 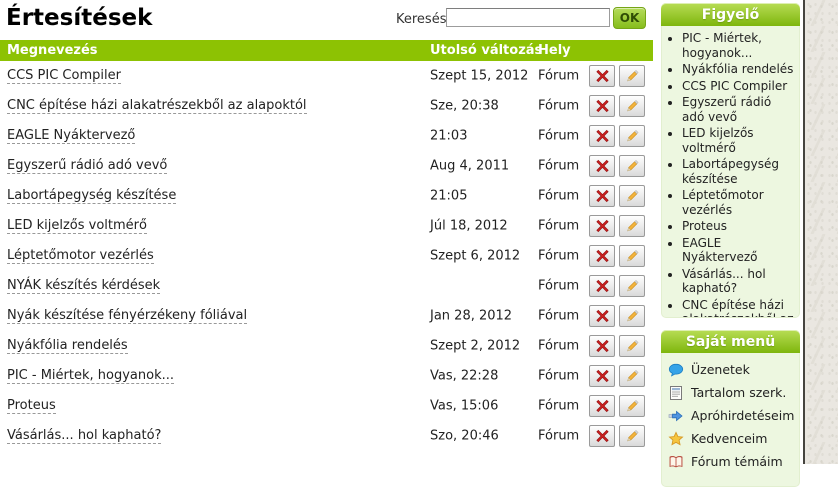 I want to click on arrow-right-icon, so click(x=675, y=415).